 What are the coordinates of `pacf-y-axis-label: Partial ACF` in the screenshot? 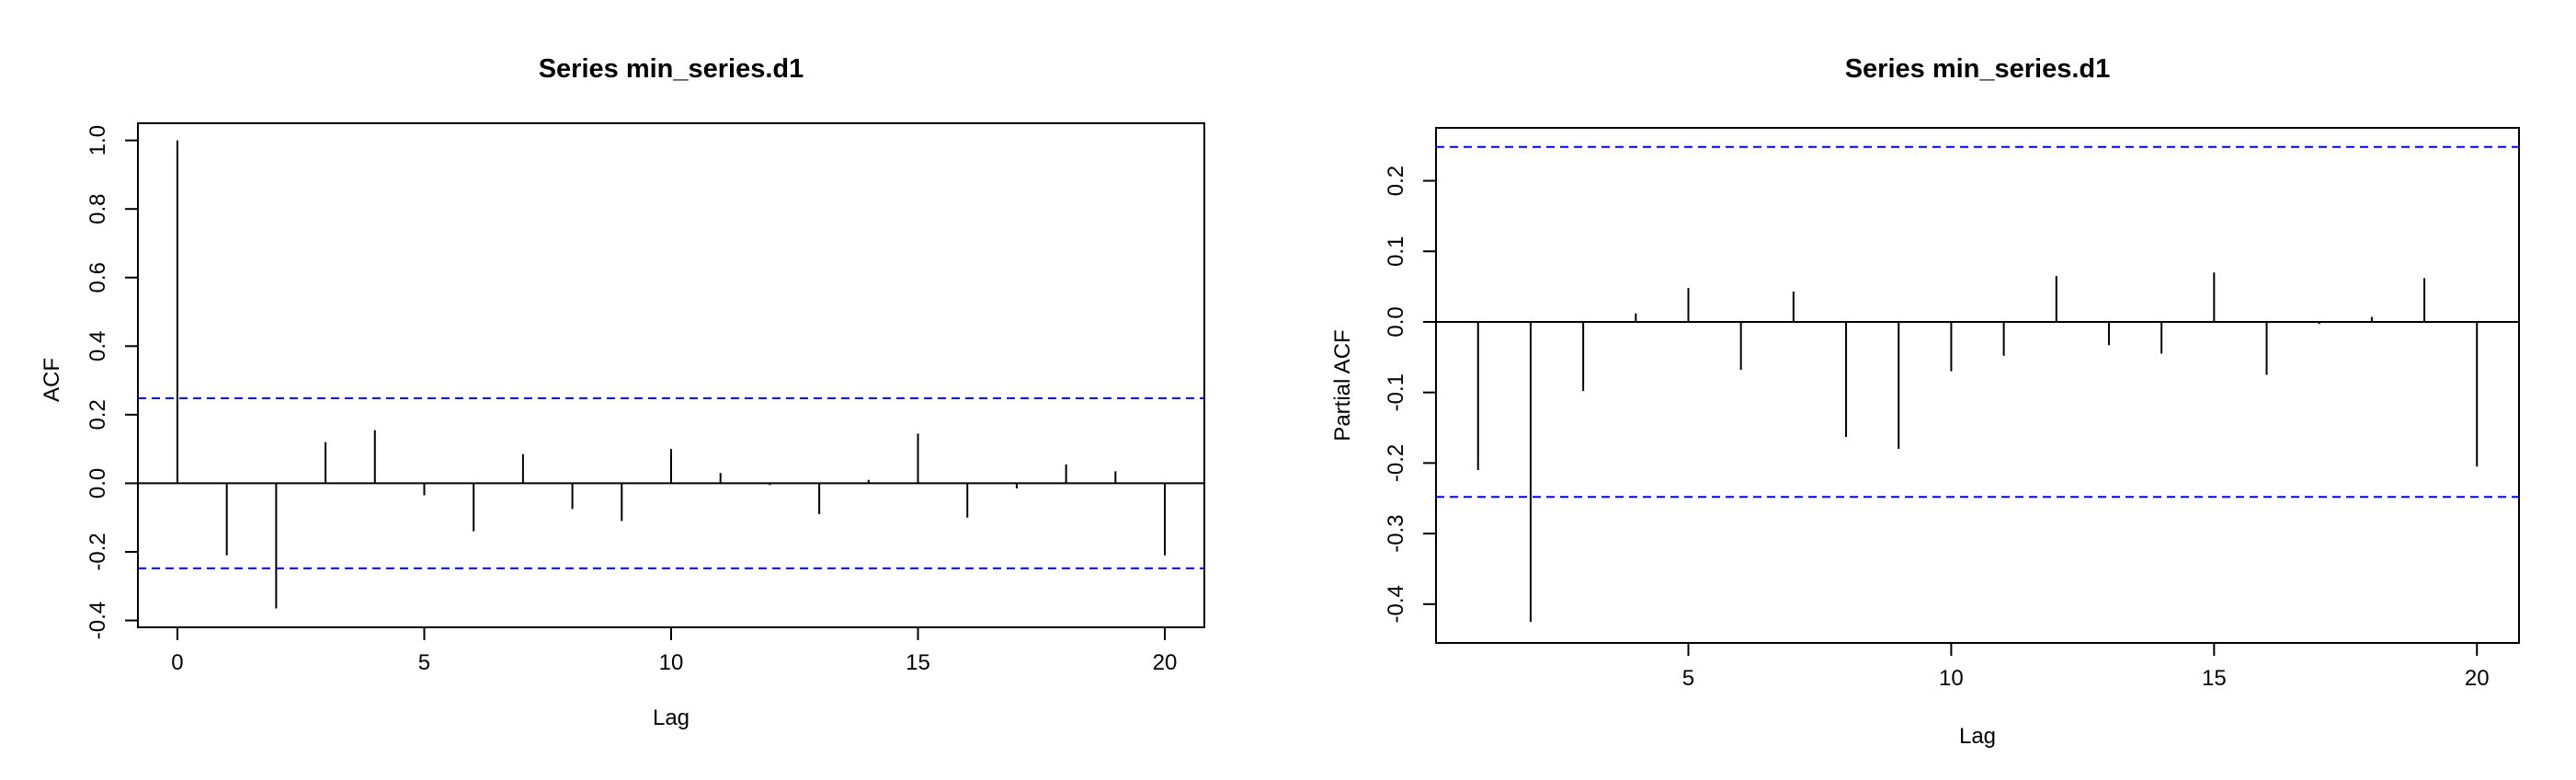 It's located at (1342, 385).